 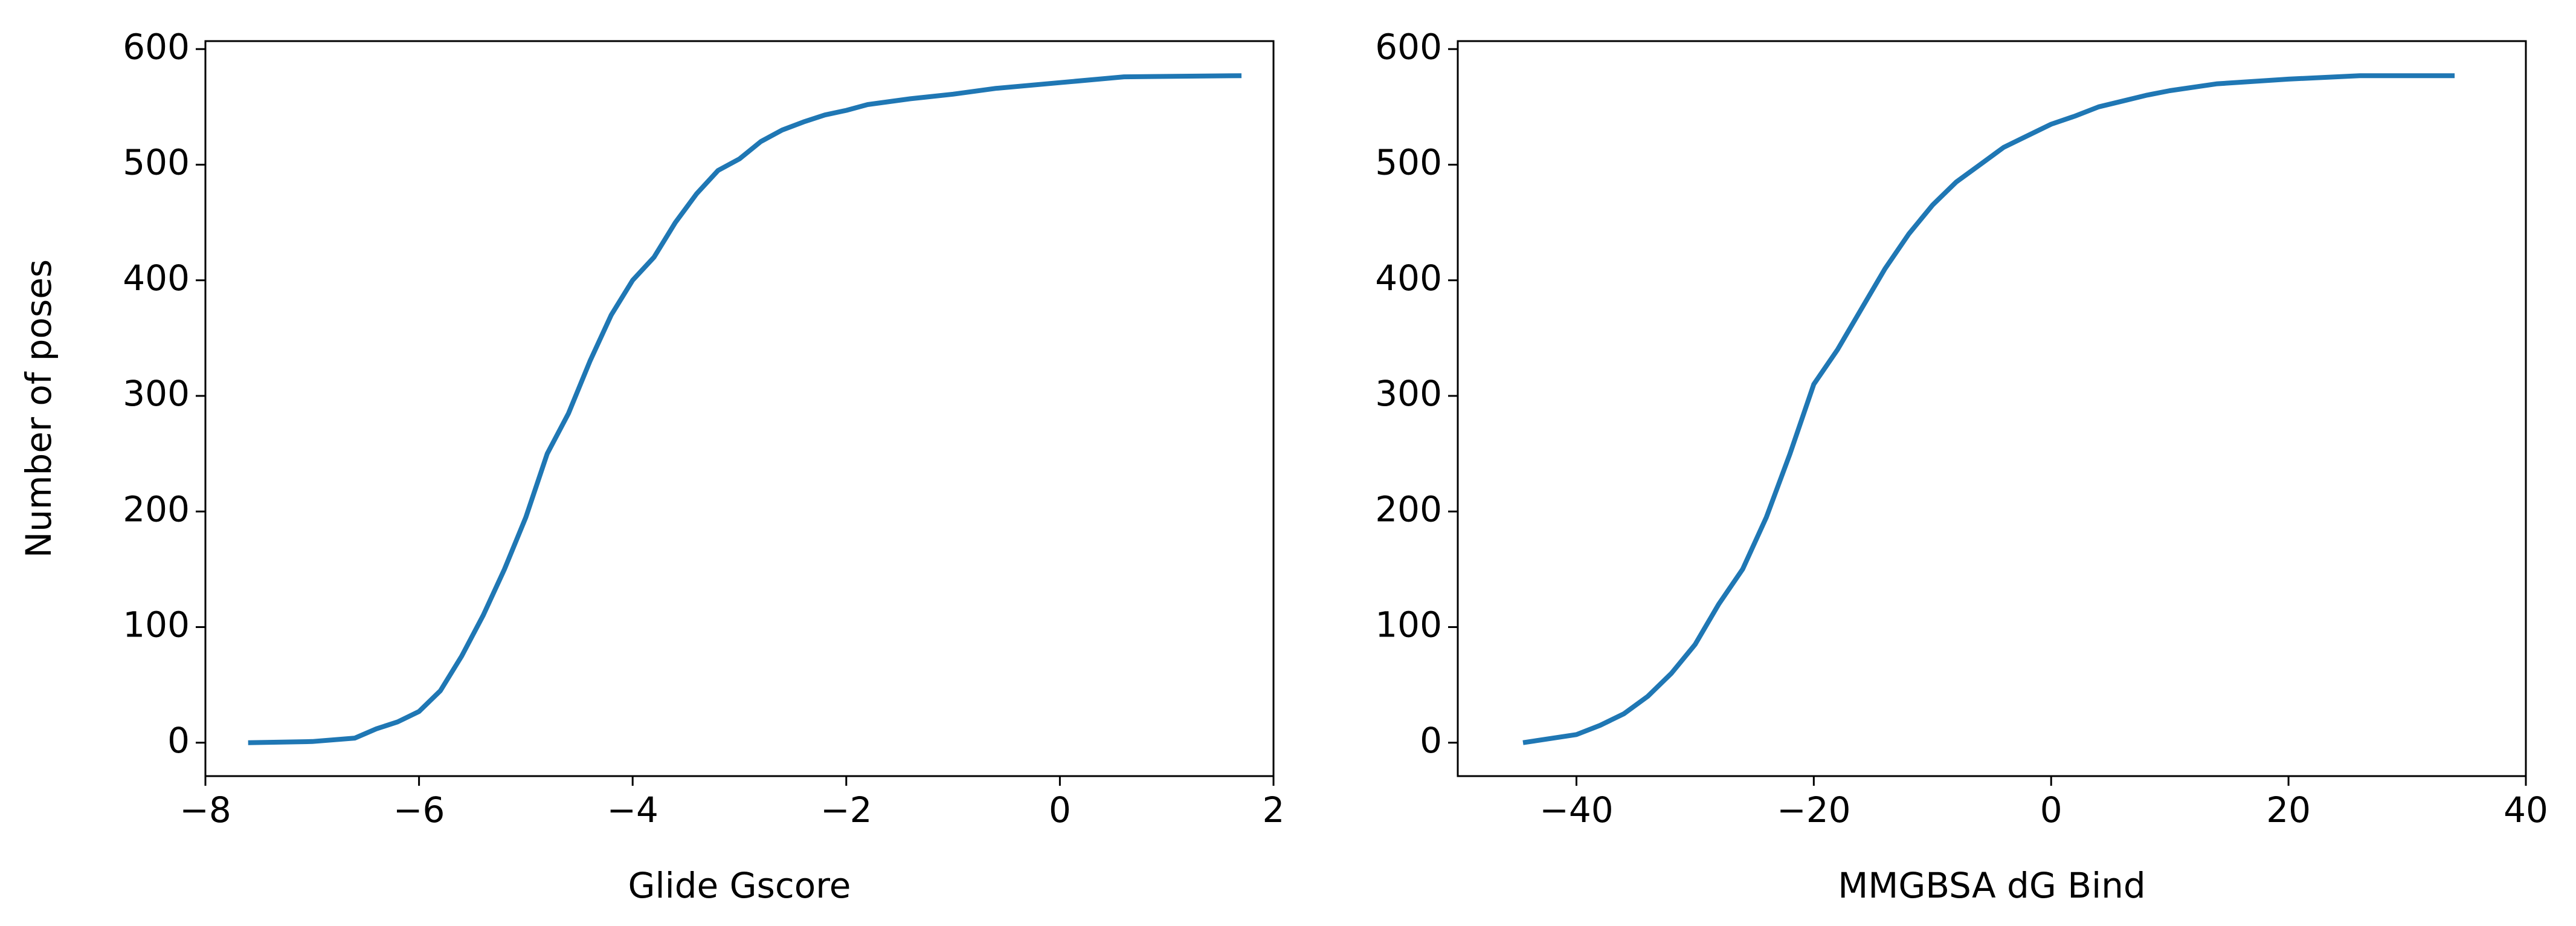 What do you see at coordinates (846, 809) in the screenshot?
I see `x-tick-label: −2` at bounding box center [846, 809].